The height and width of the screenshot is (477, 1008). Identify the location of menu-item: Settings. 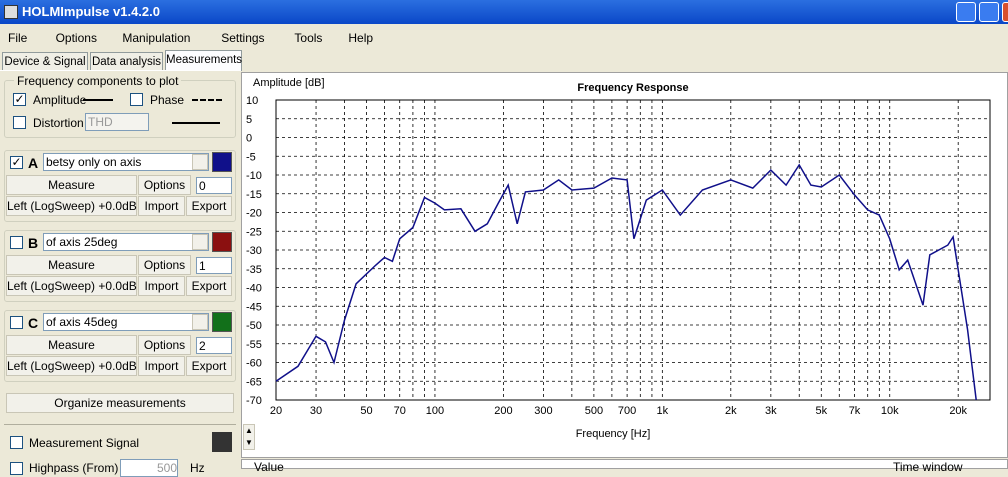
(243, 38).